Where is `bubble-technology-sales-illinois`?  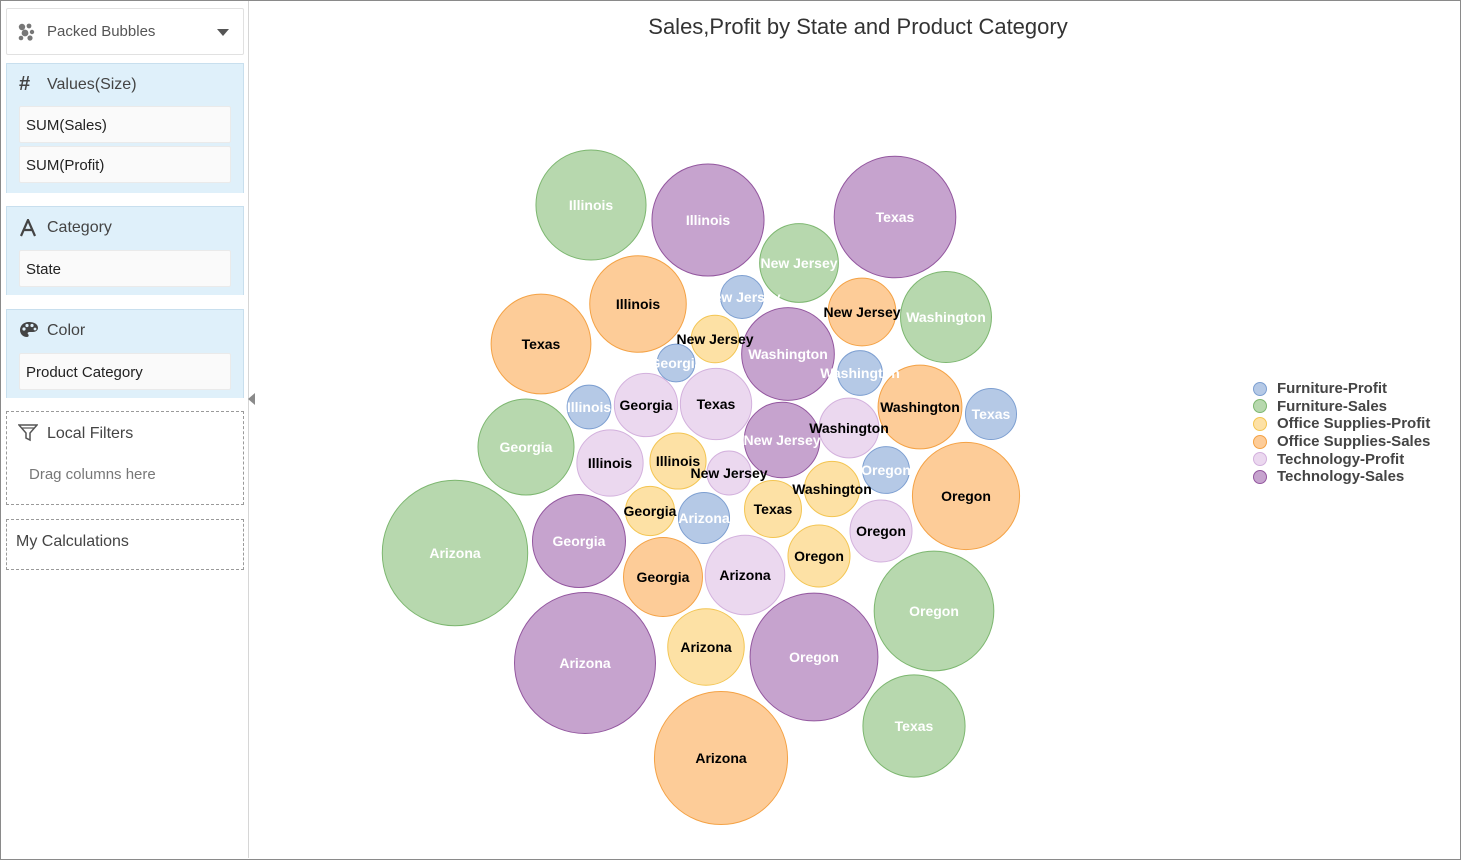 bubble-technology-sales-illinois is located at coordinates (708, 220).